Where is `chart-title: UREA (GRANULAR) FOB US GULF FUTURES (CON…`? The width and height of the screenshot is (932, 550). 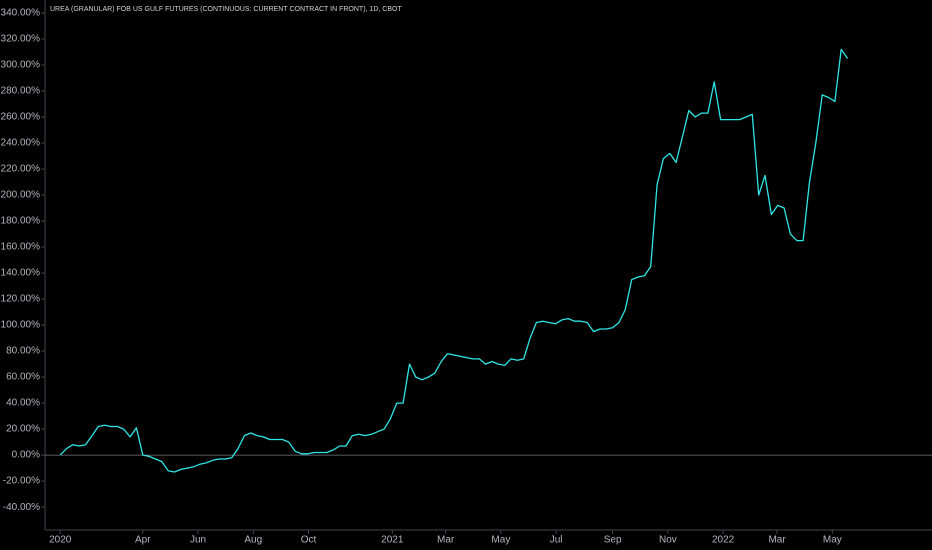
chart-title: UREA (GRANULAR) FOB US GULF FUTURES (CON… is located at coordinates (226, 9).